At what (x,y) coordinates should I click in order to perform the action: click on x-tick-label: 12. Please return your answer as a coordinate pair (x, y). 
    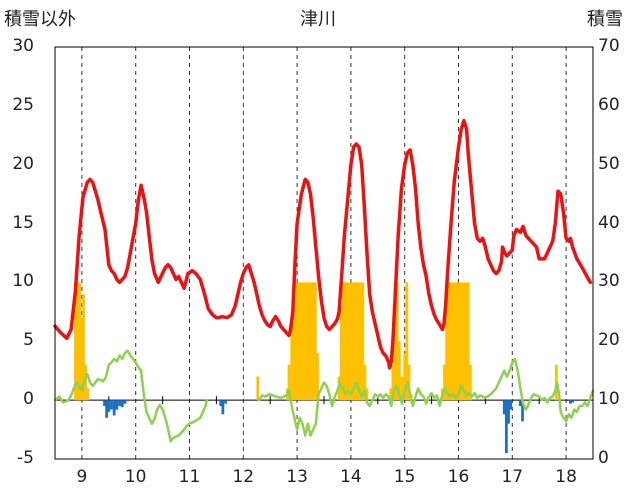
    Looking at the image, I should click on (243, 477).